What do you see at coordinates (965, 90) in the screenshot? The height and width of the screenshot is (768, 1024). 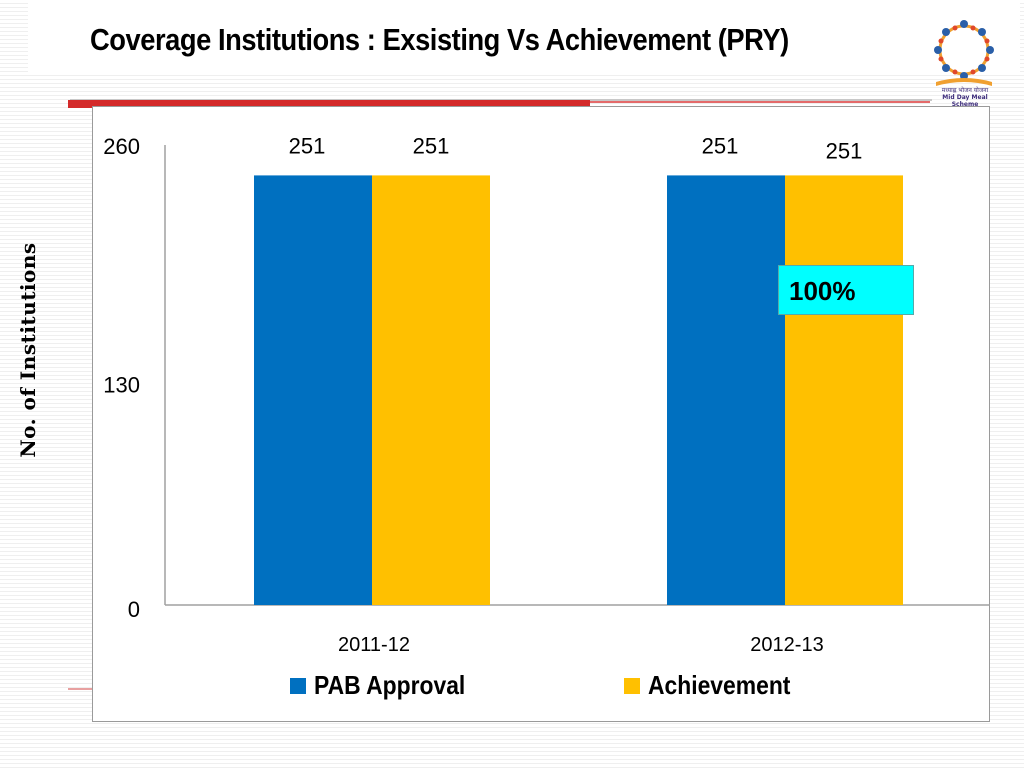 I see `logo-caption-hindi: मध्याह्न भोजन योजना` at bounding box center [965, 90].